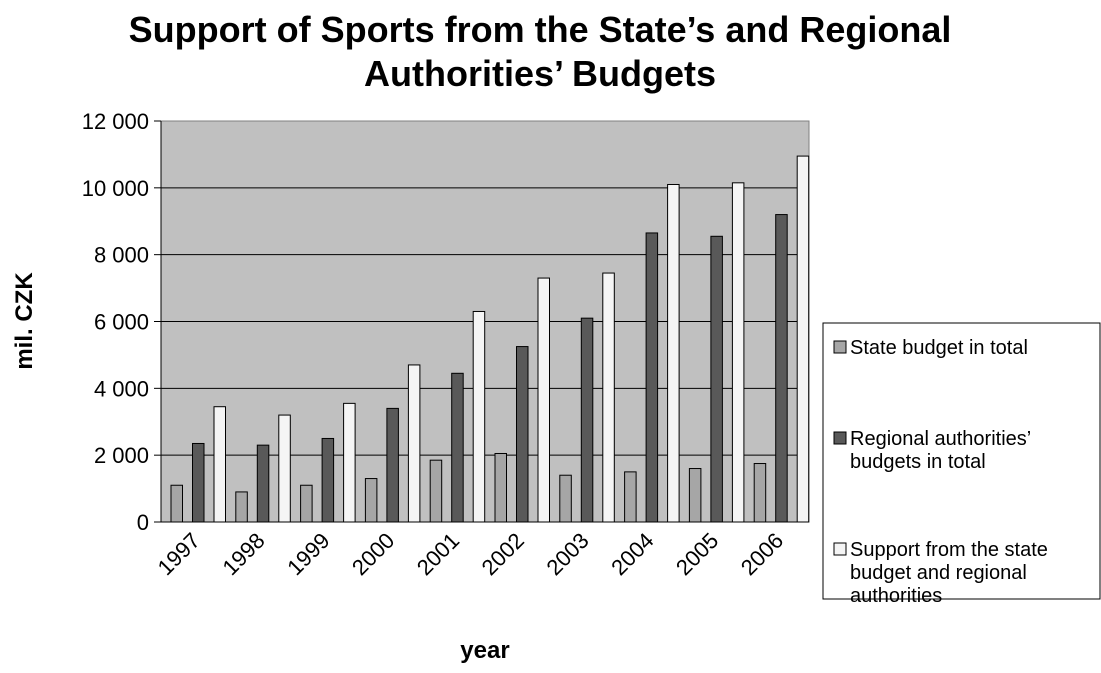  I want to click on x-tick-label: 1998, so click(243, 554).